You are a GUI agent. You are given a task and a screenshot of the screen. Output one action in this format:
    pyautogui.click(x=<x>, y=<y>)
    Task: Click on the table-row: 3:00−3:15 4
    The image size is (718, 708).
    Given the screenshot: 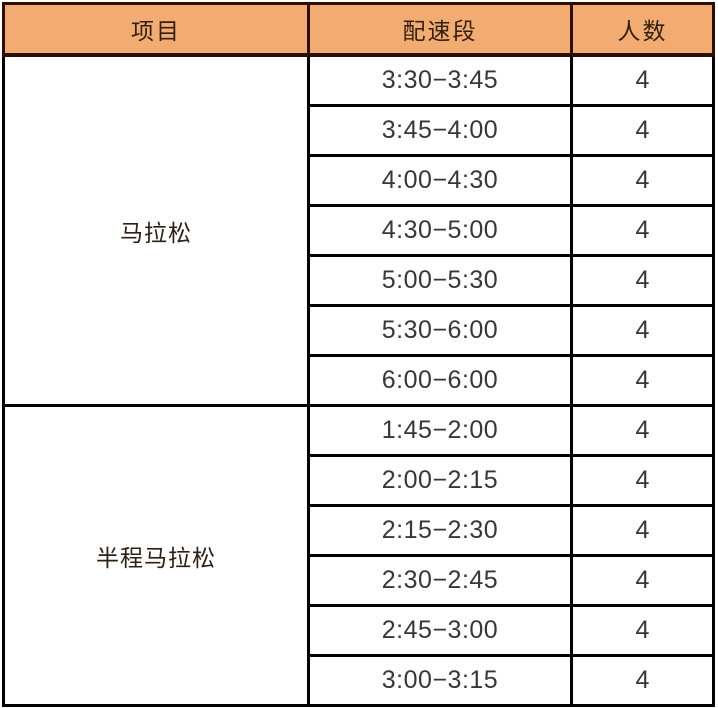 What is the action you would take?
    pyautogui.click(x=359, y=680)
    